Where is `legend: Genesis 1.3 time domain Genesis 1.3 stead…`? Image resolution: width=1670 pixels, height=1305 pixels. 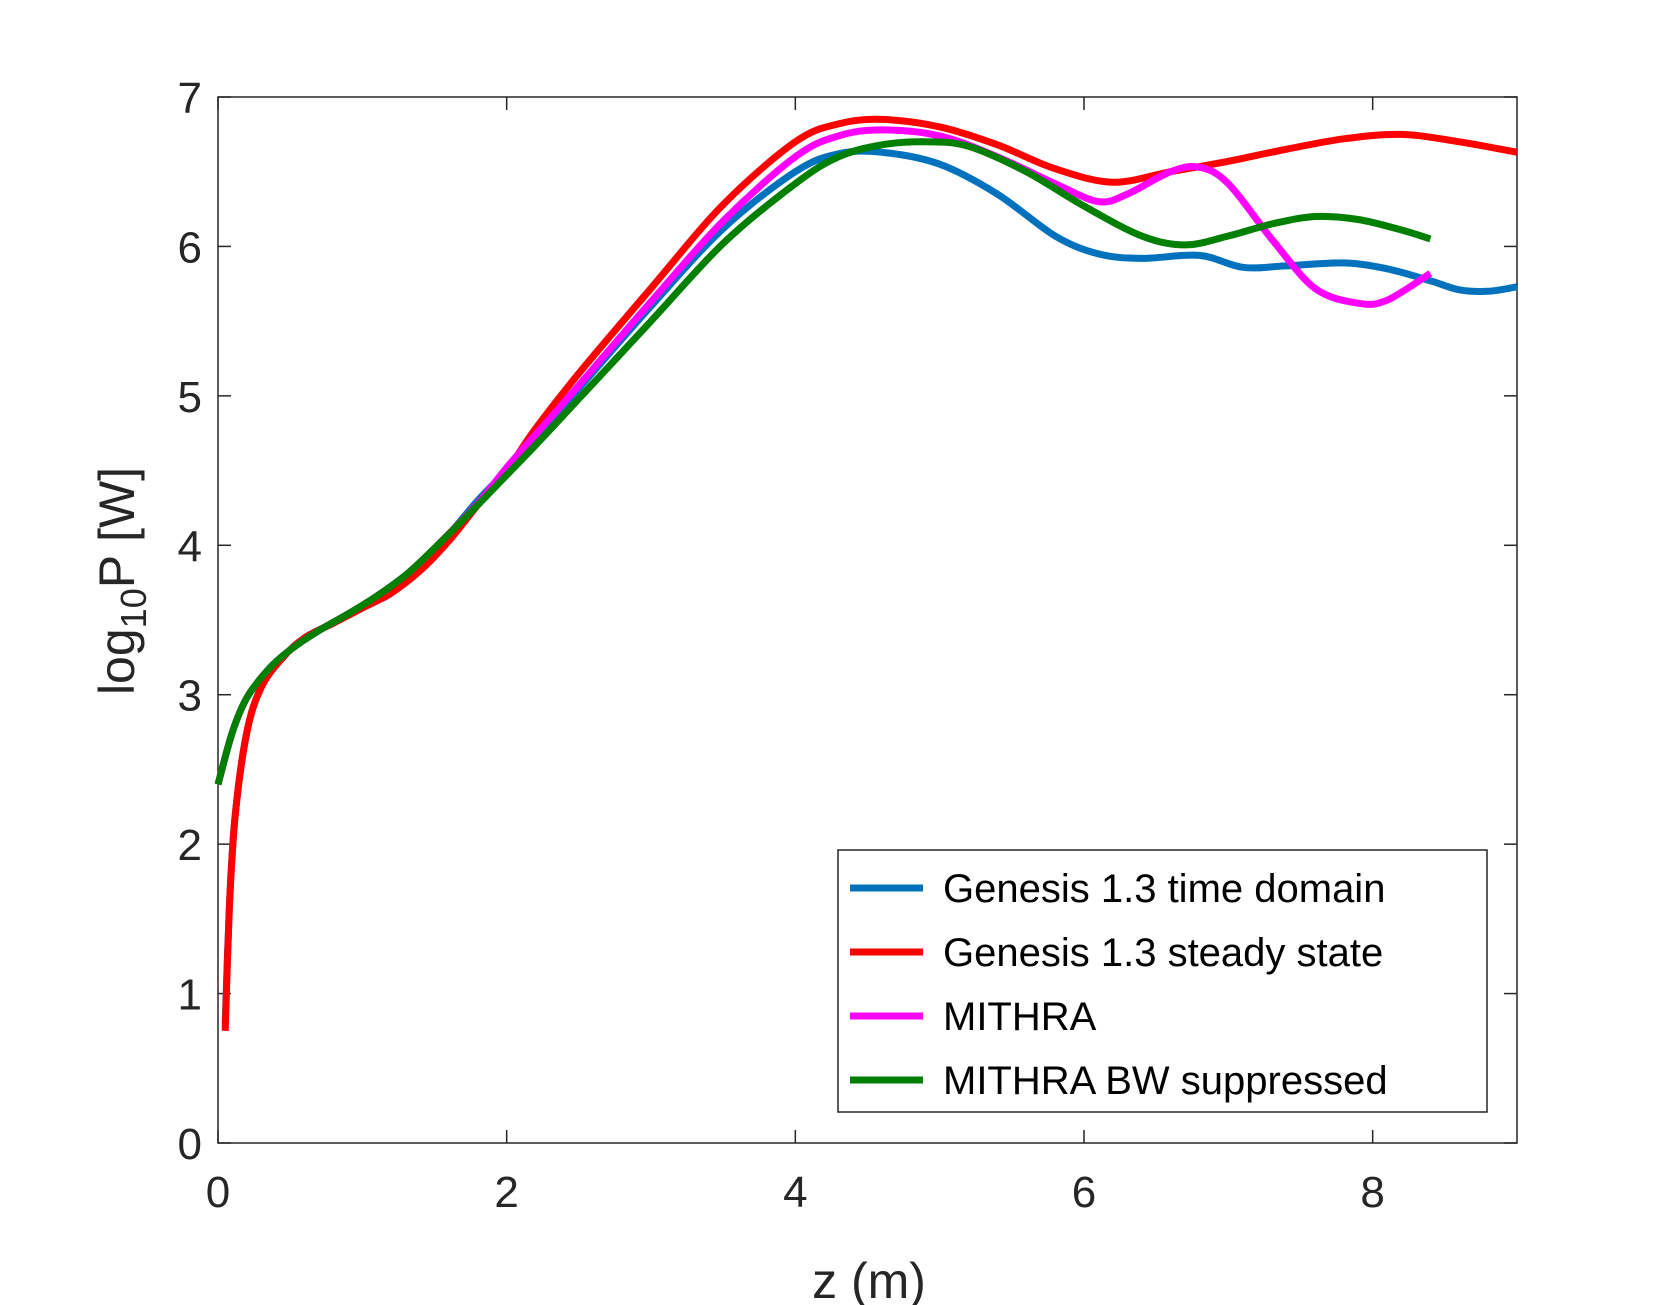
legend: Genesis 1.3 time domain Genesis 1.3 stead… is located at coordinates (1162, 981).